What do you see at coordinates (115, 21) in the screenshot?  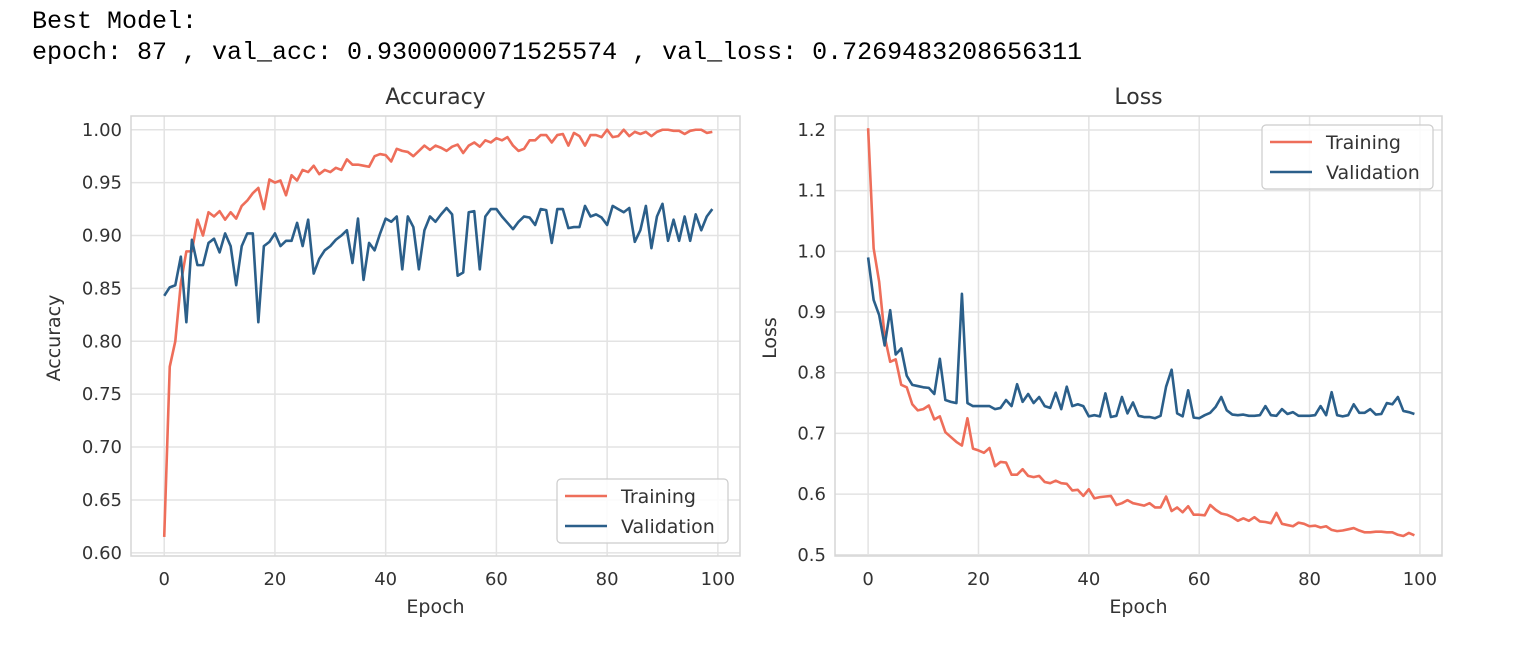 I see `best-model-header: Best Model:` at bounding box center [115, 21].